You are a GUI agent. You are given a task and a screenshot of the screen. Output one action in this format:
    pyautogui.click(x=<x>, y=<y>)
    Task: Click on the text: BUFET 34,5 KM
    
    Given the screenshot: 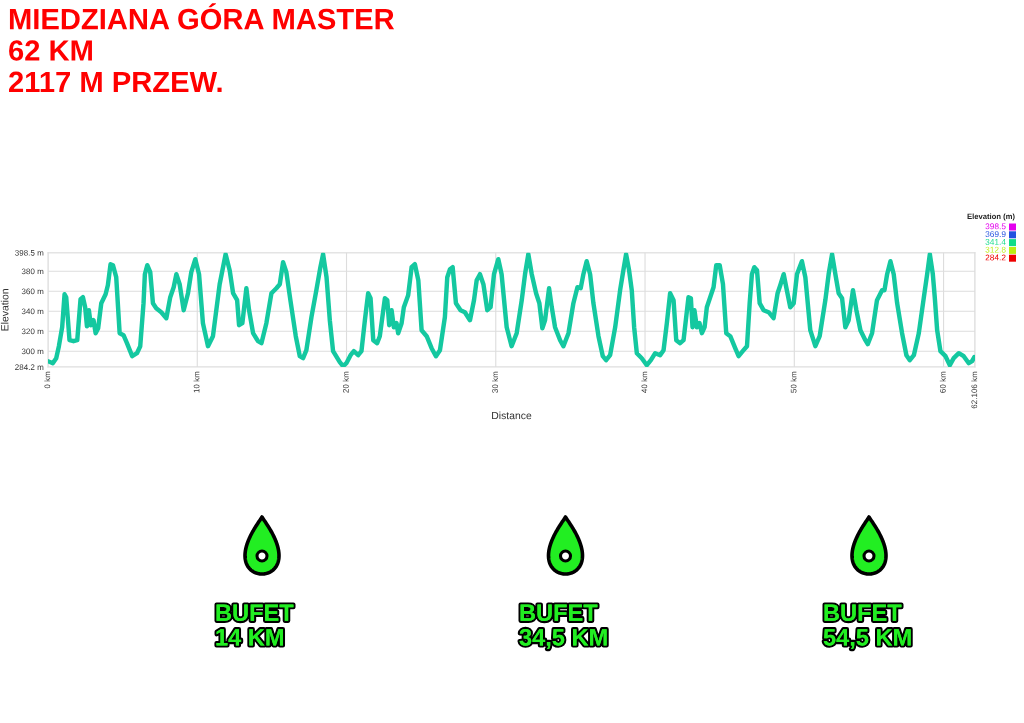 What is the action you would take?
    pyautogui.click(x=563, y=627)
    